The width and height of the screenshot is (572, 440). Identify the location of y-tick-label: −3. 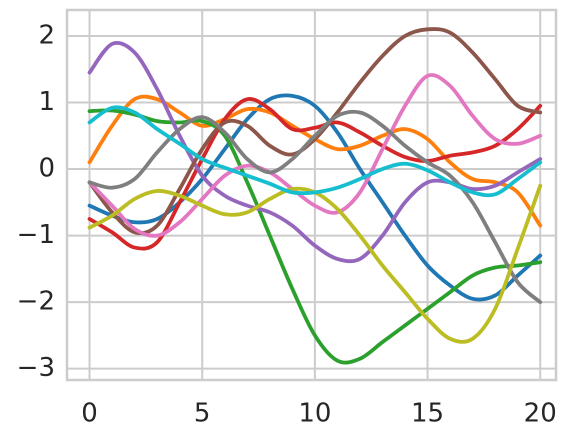
(36, 368).